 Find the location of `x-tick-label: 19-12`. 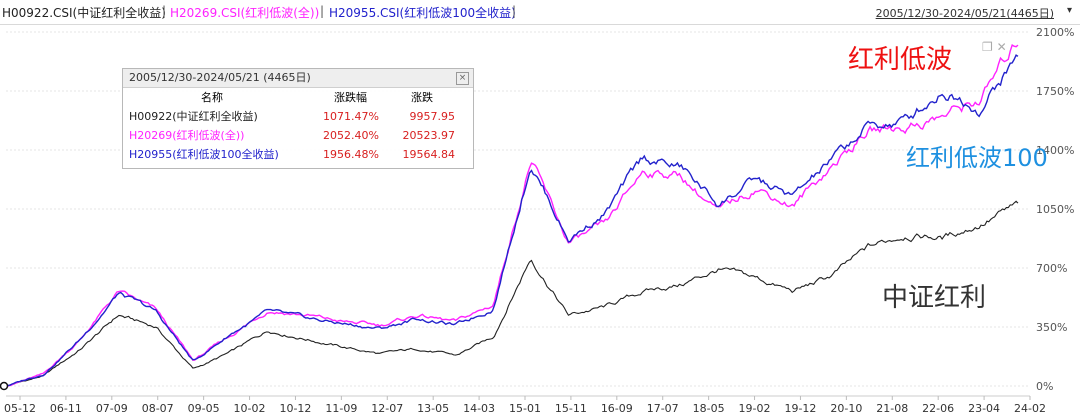

x-tick-label: 19-12 is located at coordinates (800, 408).